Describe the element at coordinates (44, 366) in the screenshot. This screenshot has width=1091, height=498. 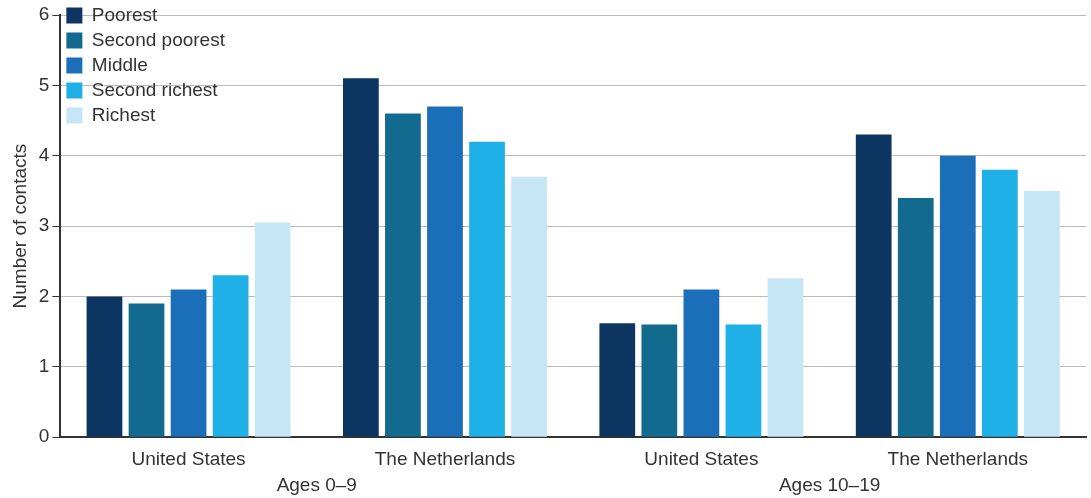
I see `y-tick-label: 1` at that location.